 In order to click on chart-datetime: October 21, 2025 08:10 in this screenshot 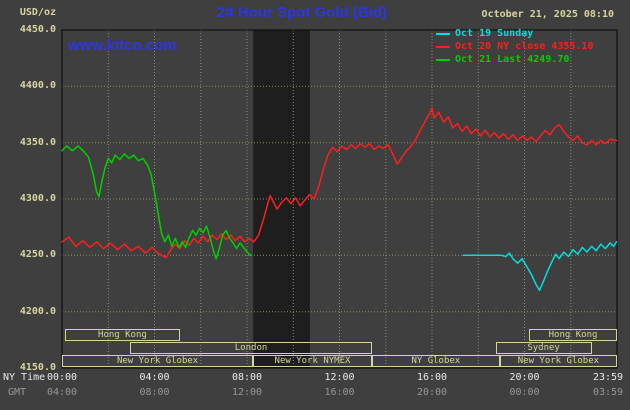, I will do `click(547, 14)`.